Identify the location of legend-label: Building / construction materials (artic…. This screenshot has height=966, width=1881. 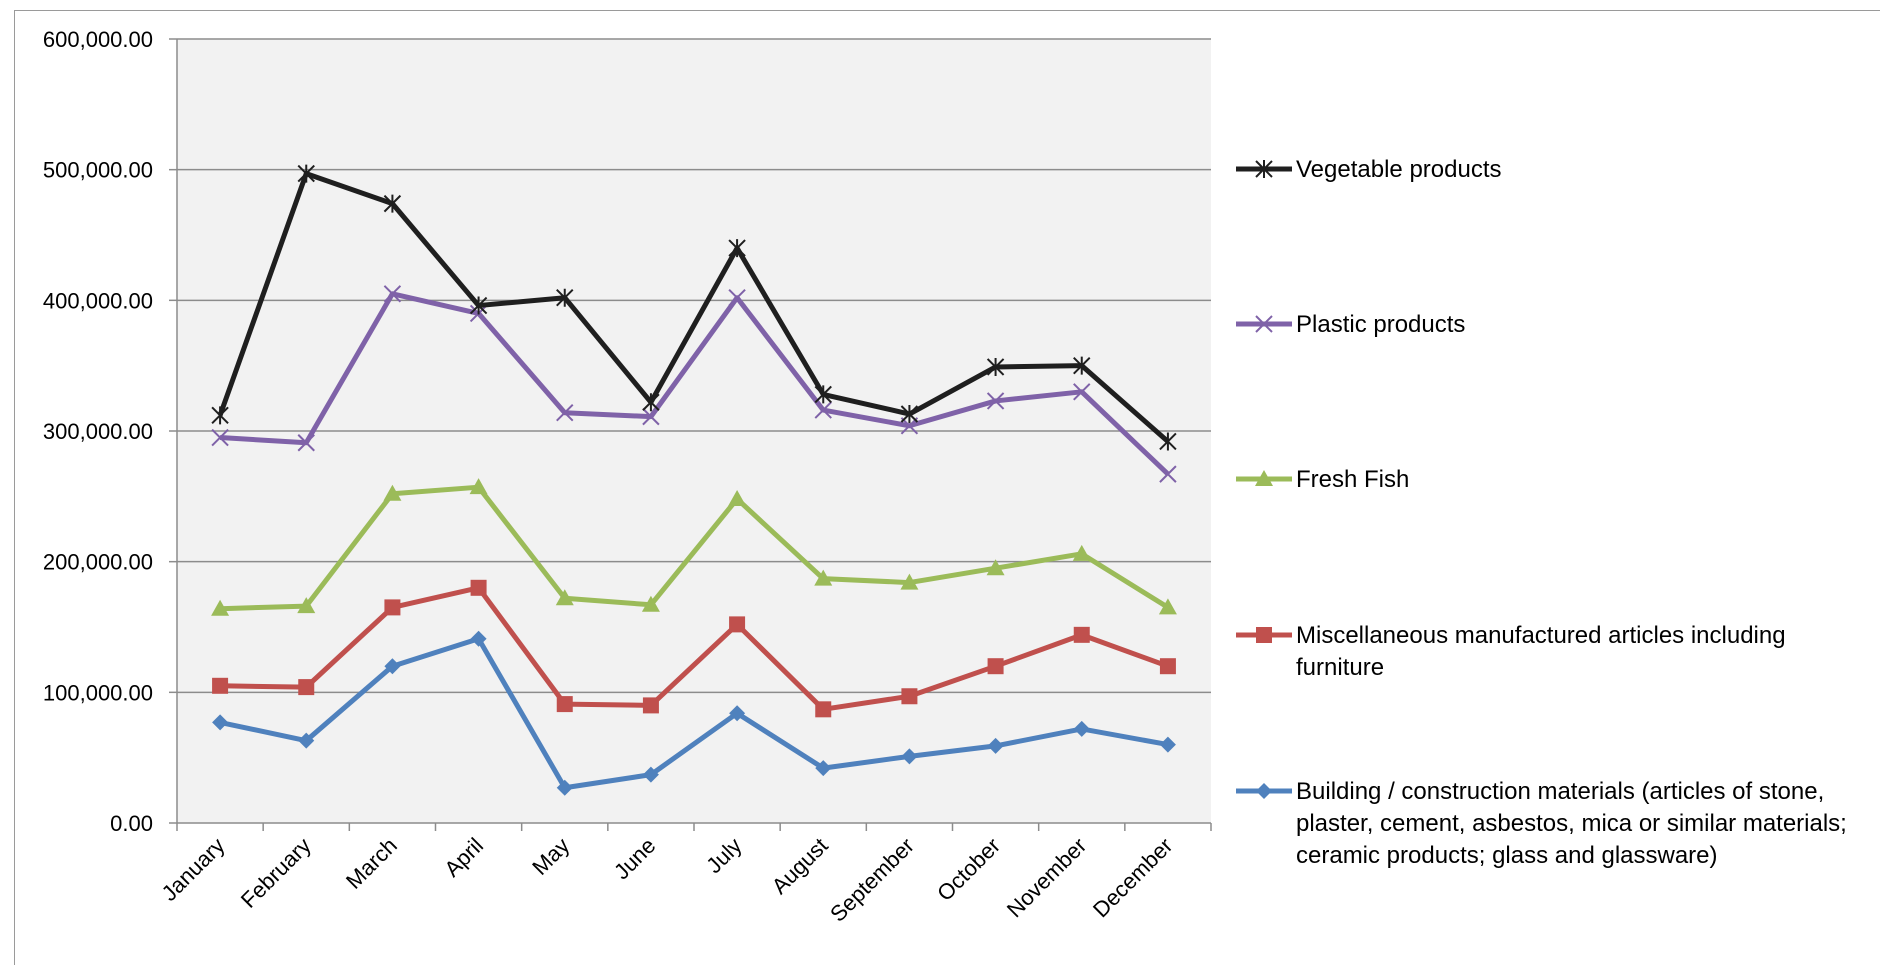
(1560, 791).